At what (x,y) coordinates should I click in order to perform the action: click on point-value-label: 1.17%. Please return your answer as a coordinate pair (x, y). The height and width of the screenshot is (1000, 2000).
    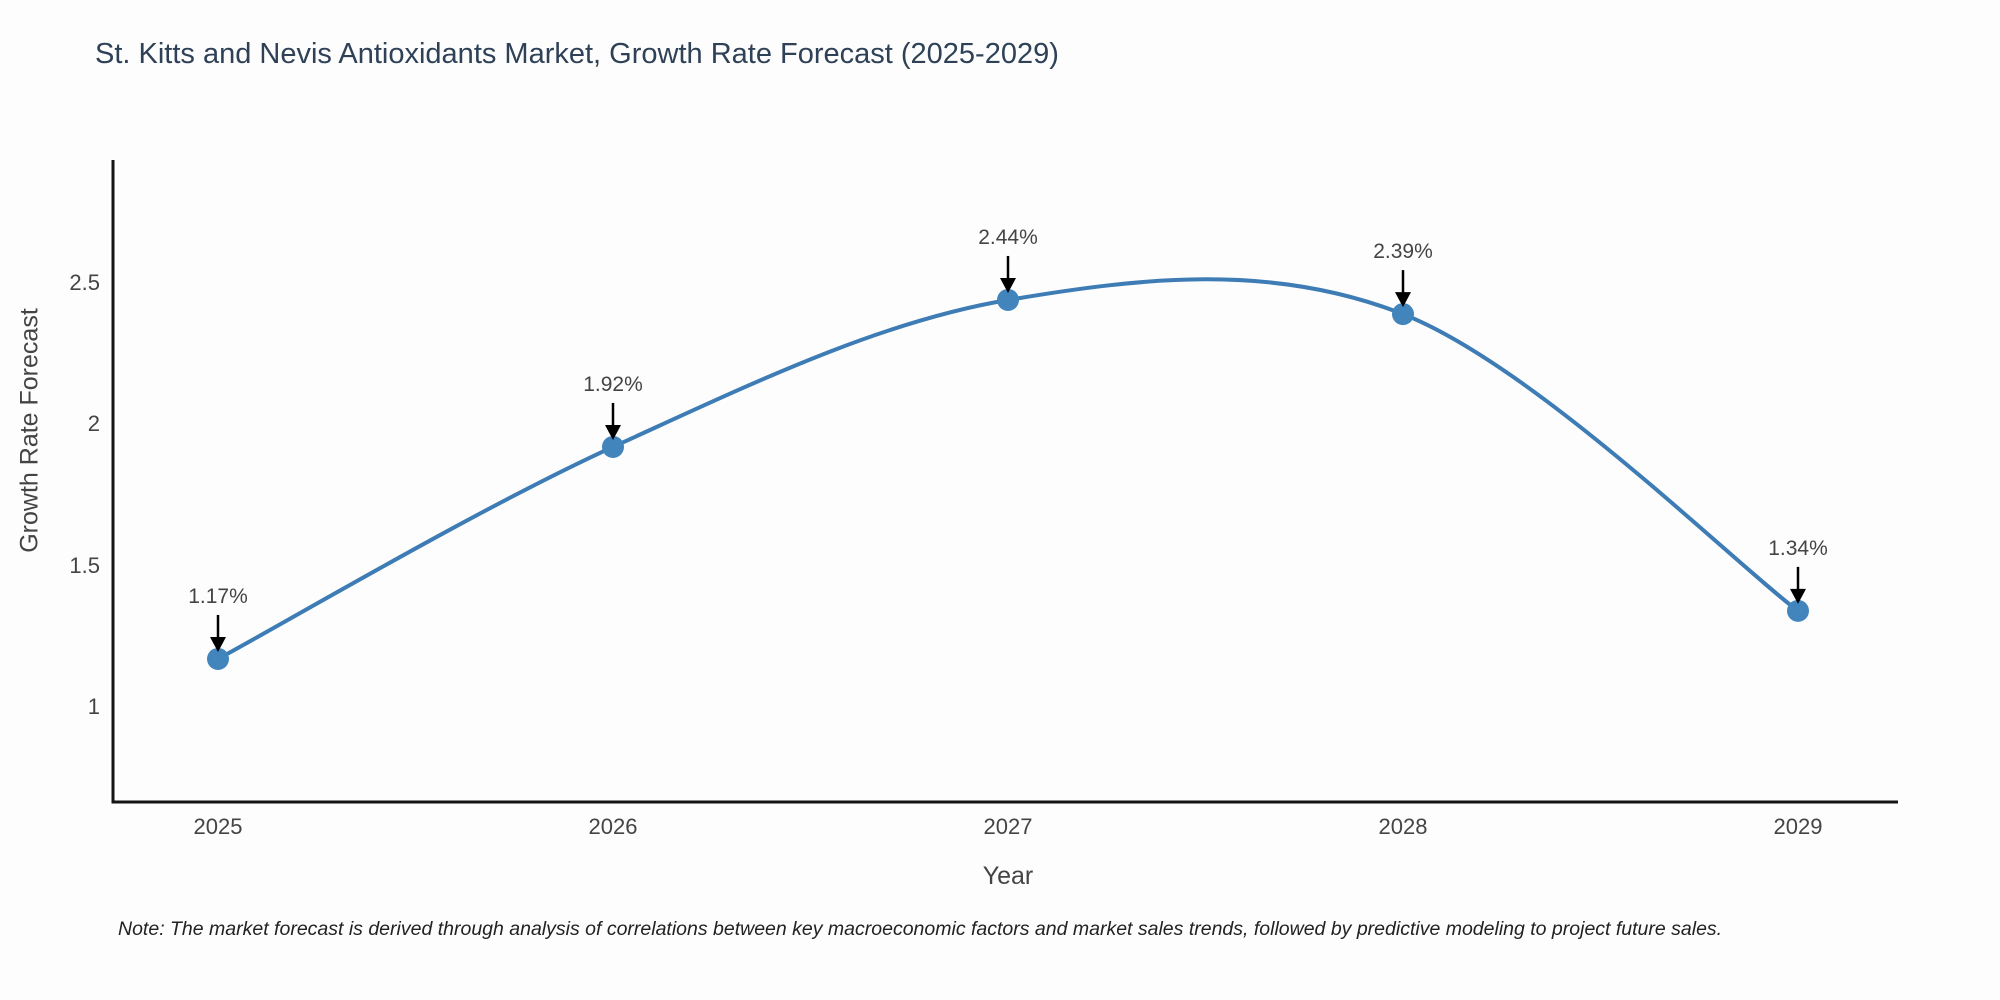
    Looking at the image, I should click on (218, 596).